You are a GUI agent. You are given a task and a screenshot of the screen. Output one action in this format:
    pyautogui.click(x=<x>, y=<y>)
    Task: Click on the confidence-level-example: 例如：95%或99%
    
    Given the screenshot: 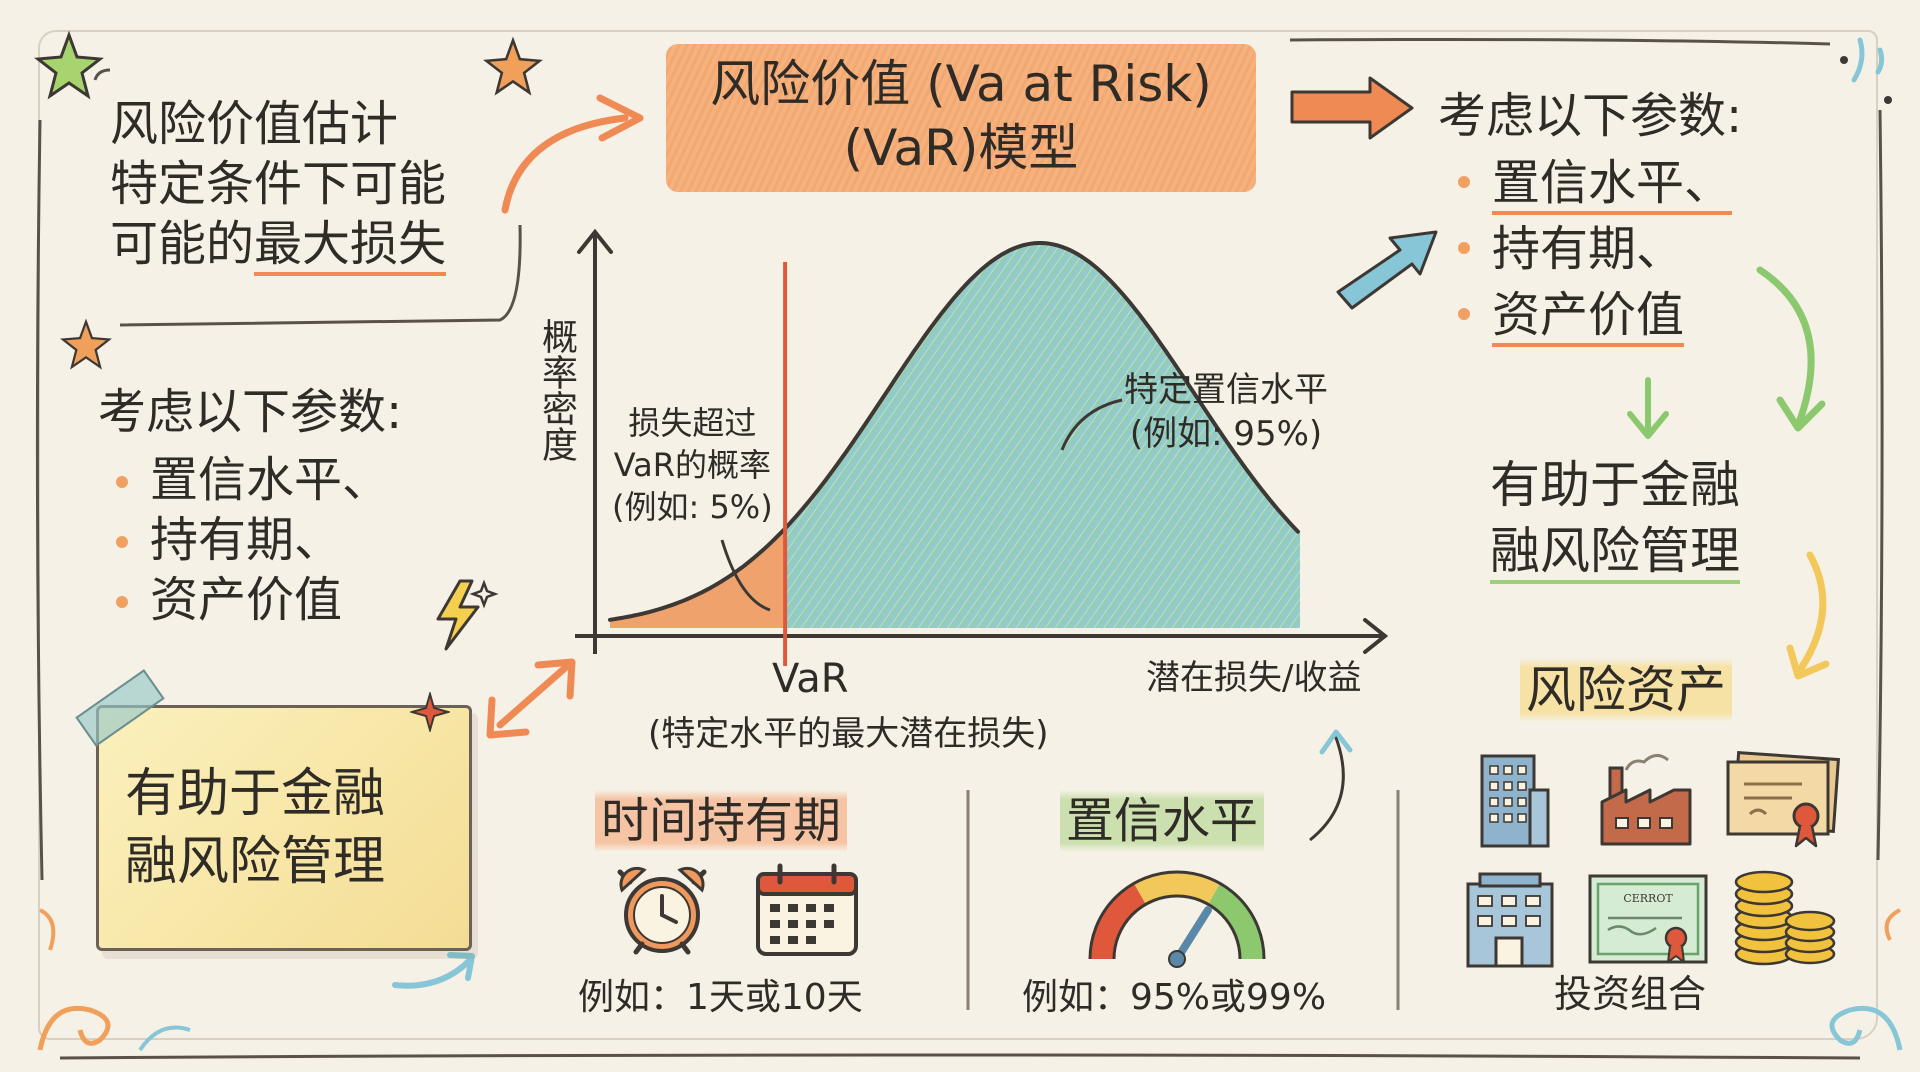 What is the action you would take?
    pyautogui.click(x=1174, y=997)
    